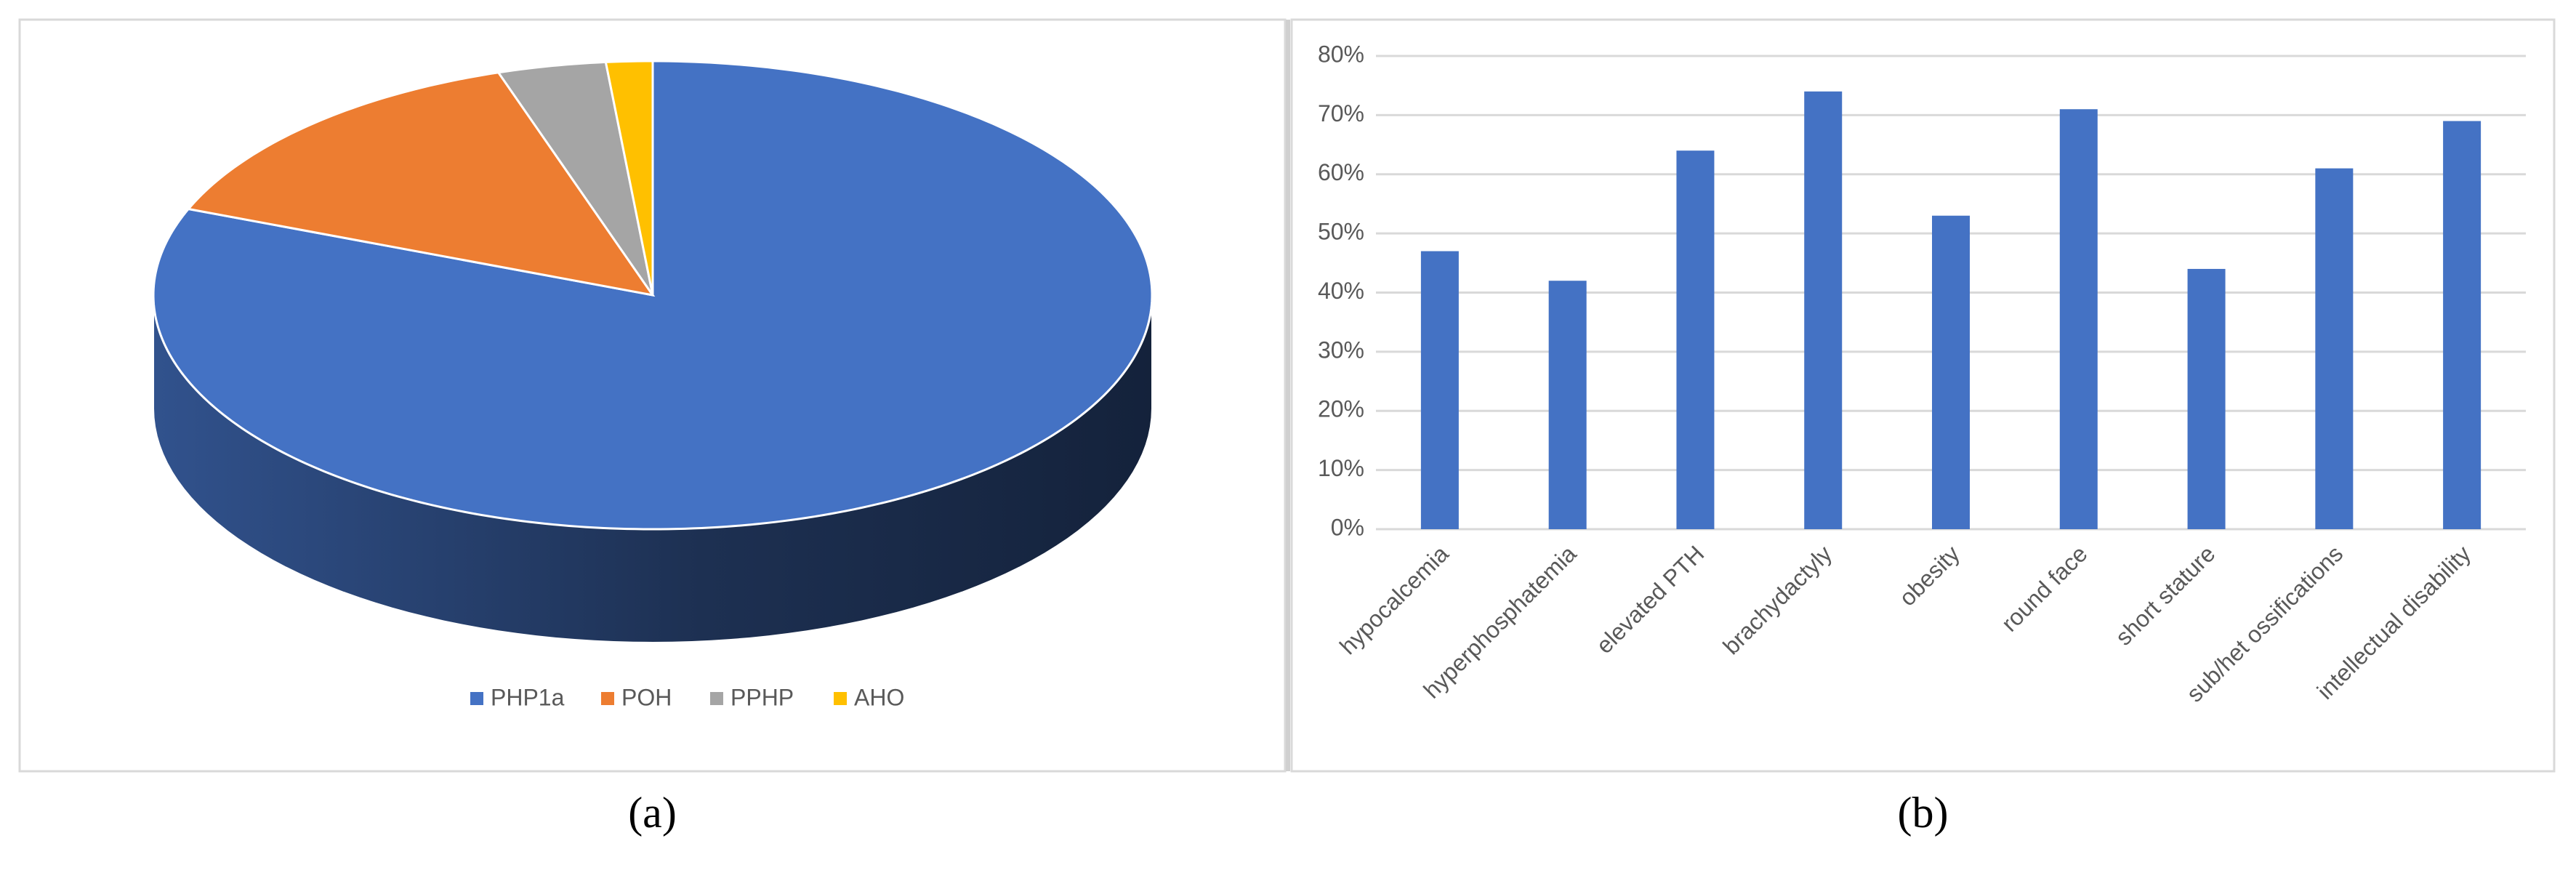 This screenshot has height=873, width=2576. I want to click on y-tick-label: 0%, so click(1347, 527).